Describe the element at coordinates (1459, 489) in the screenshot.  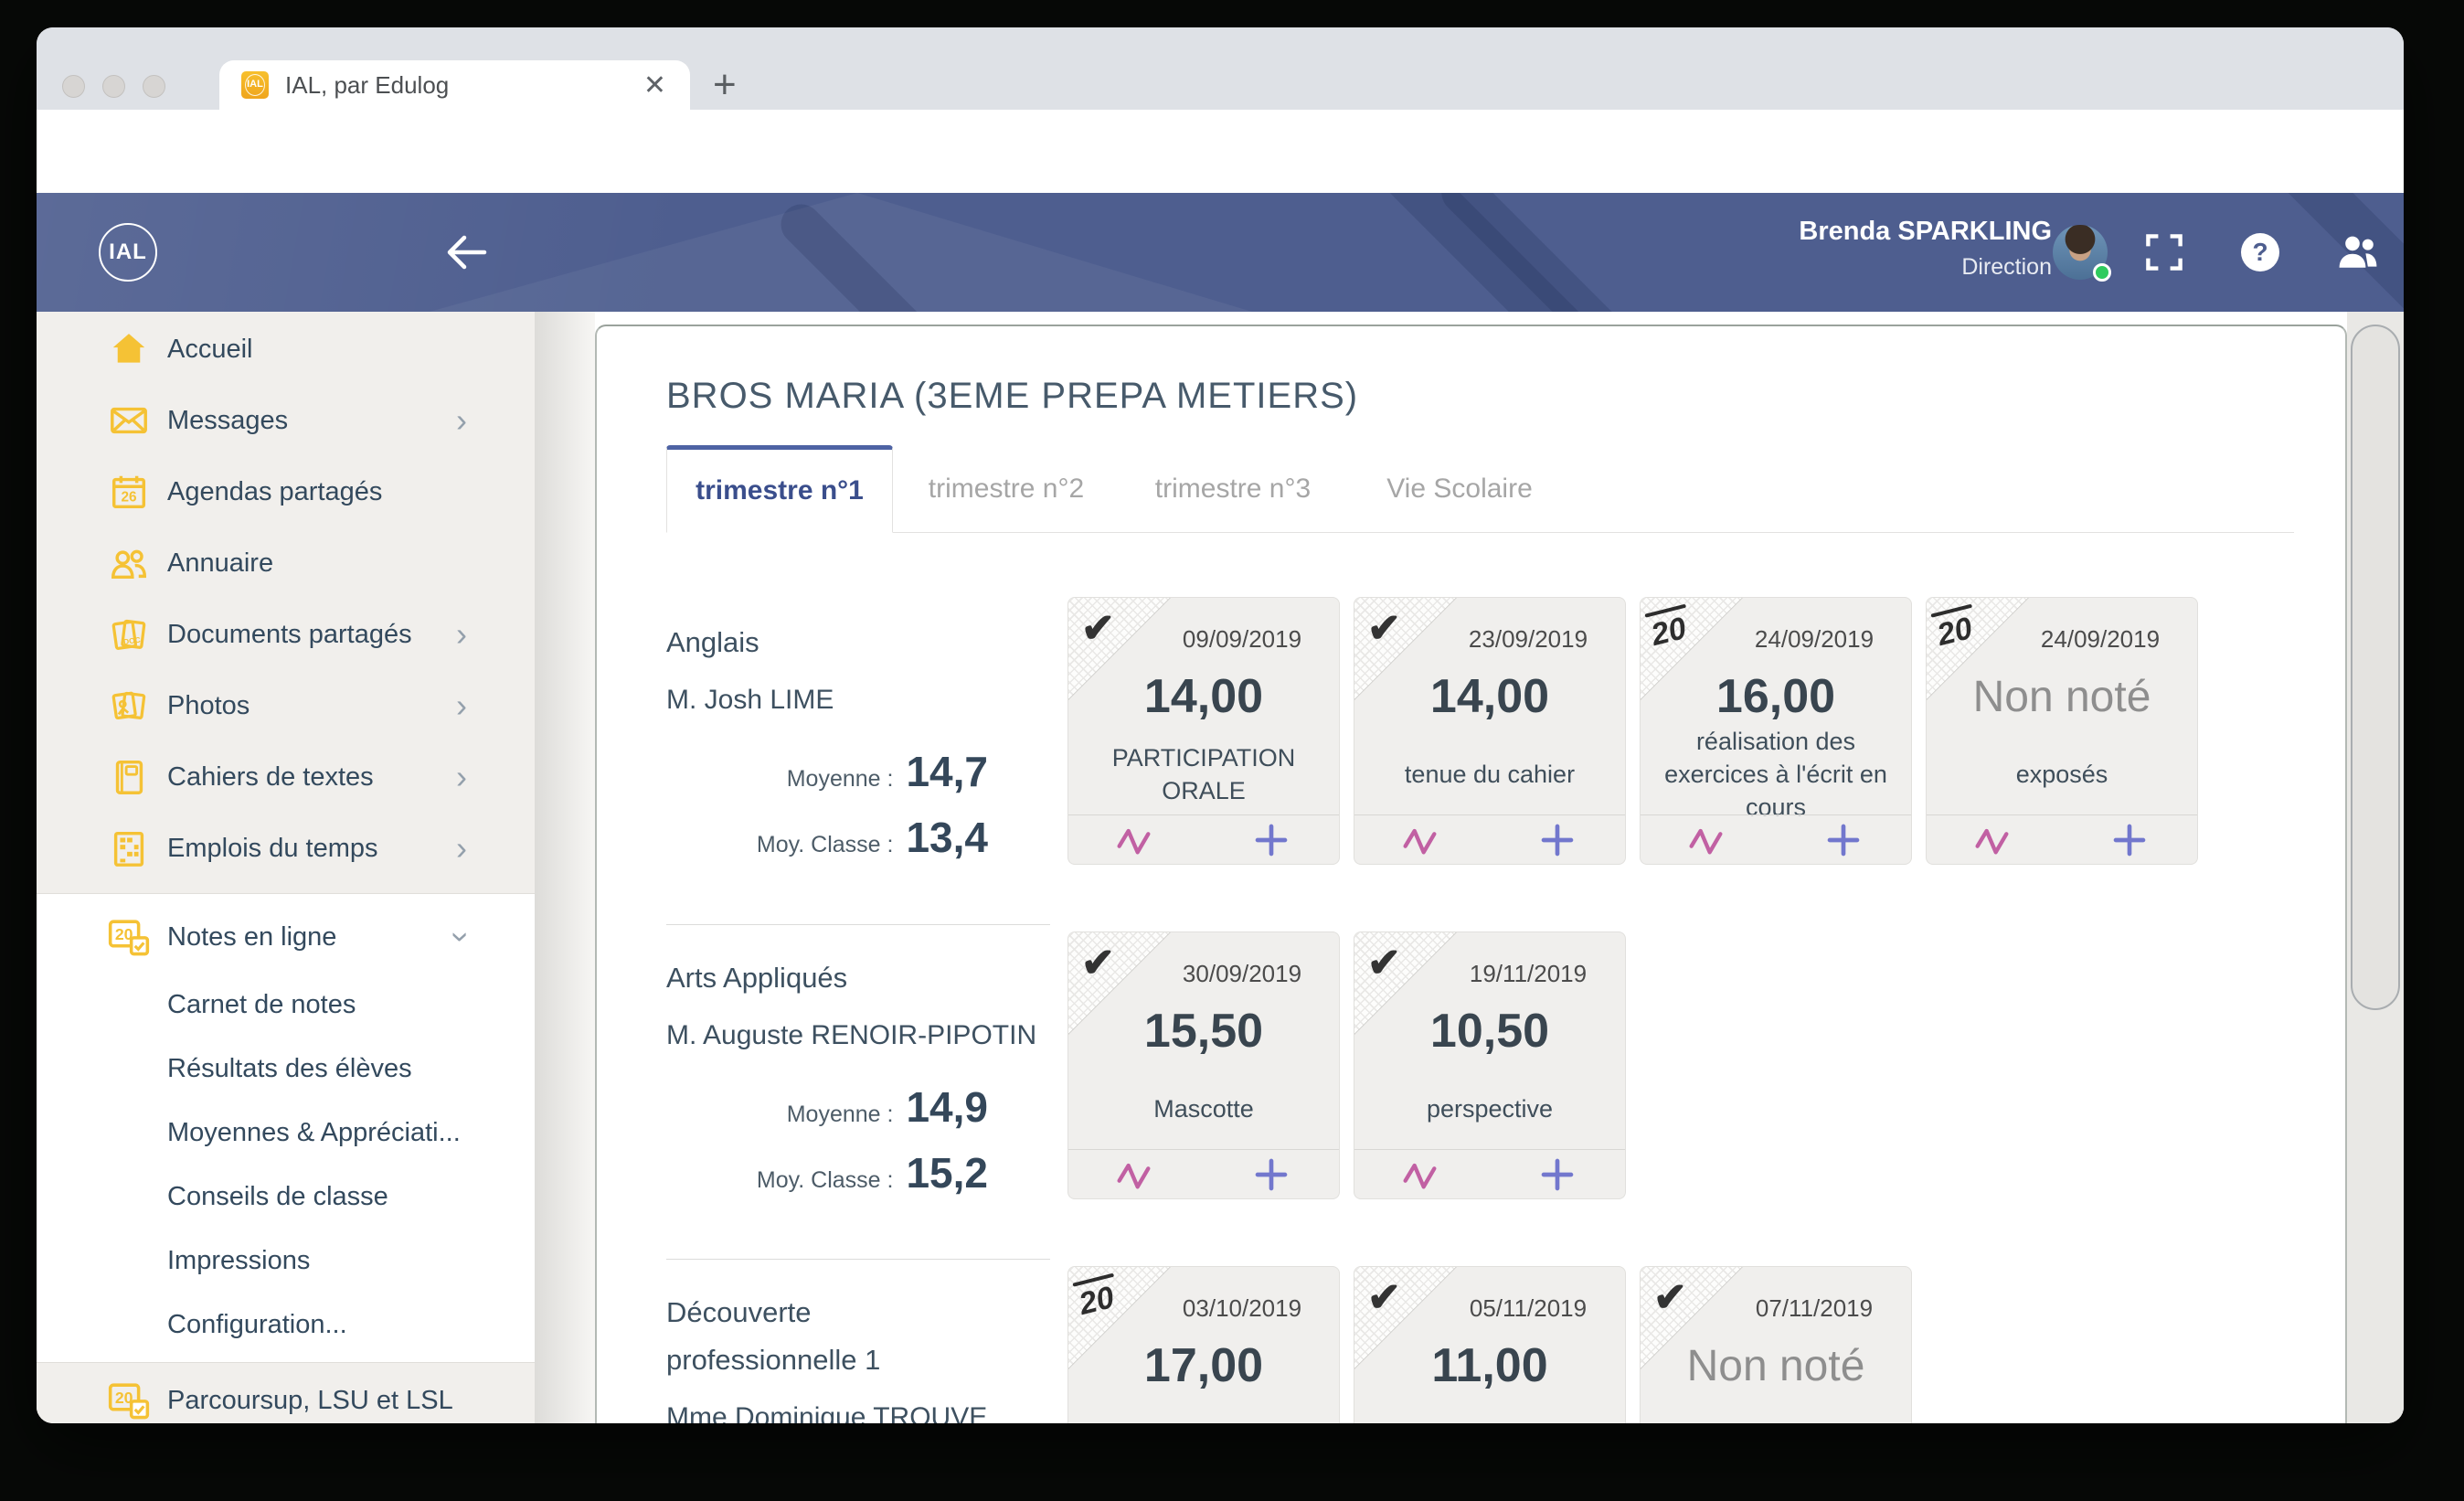
I see `tab-vie-scolaire: Vie Scolaire` at that location.